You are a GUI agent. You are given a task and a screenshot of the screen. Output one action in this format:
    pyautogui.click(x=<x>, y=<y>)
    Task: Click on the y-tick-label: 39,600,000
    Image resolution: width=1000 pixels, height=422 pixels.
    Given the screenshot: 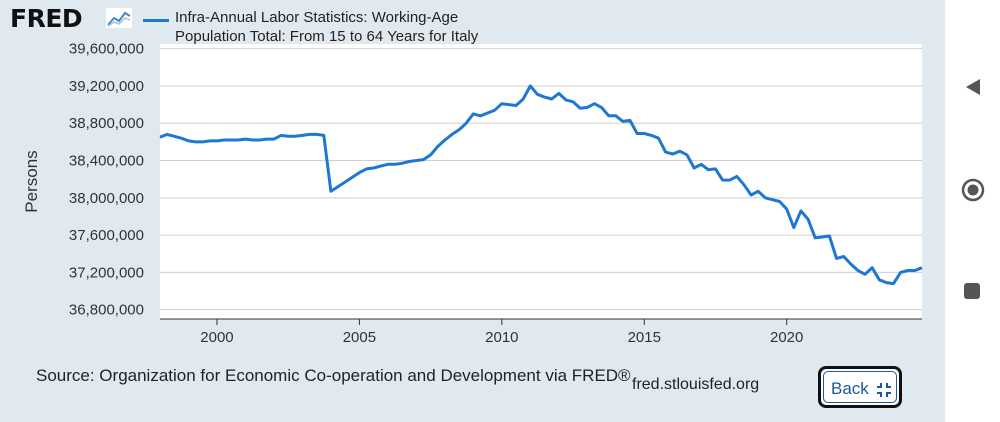 What is the action you would take?
    pyautogui.click(x=106, y=49)
    